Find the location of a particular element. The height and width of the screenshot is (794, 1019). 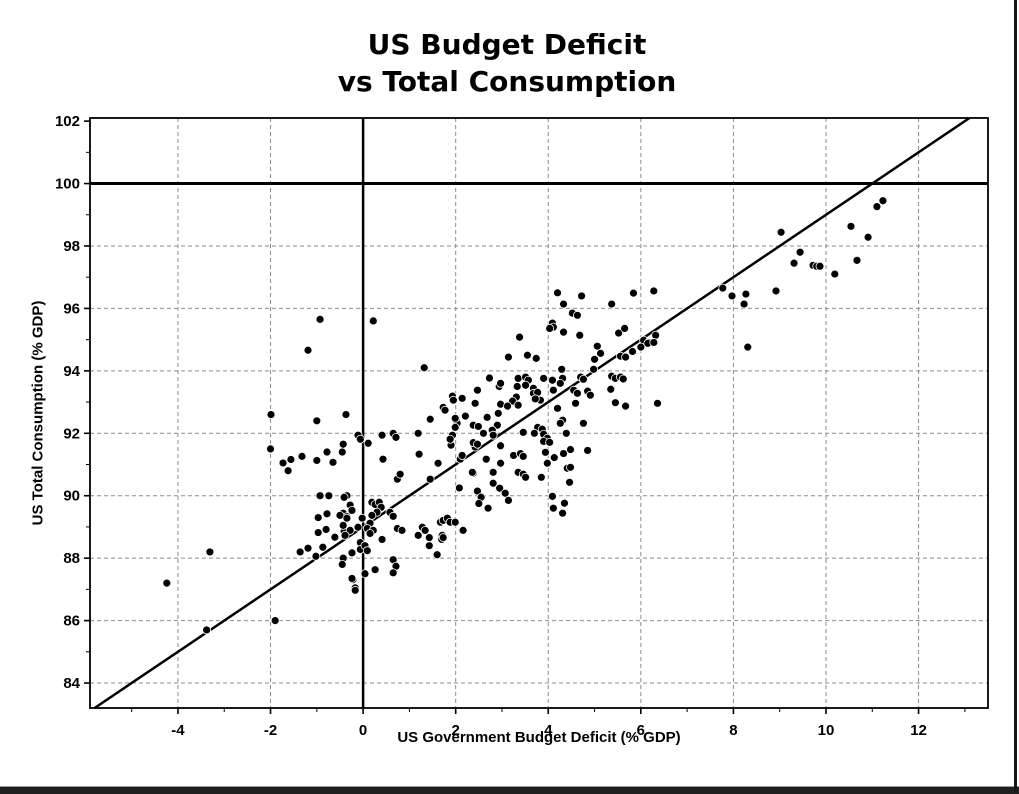

y-tick-label: 84 is located at coordinates (71, 683).